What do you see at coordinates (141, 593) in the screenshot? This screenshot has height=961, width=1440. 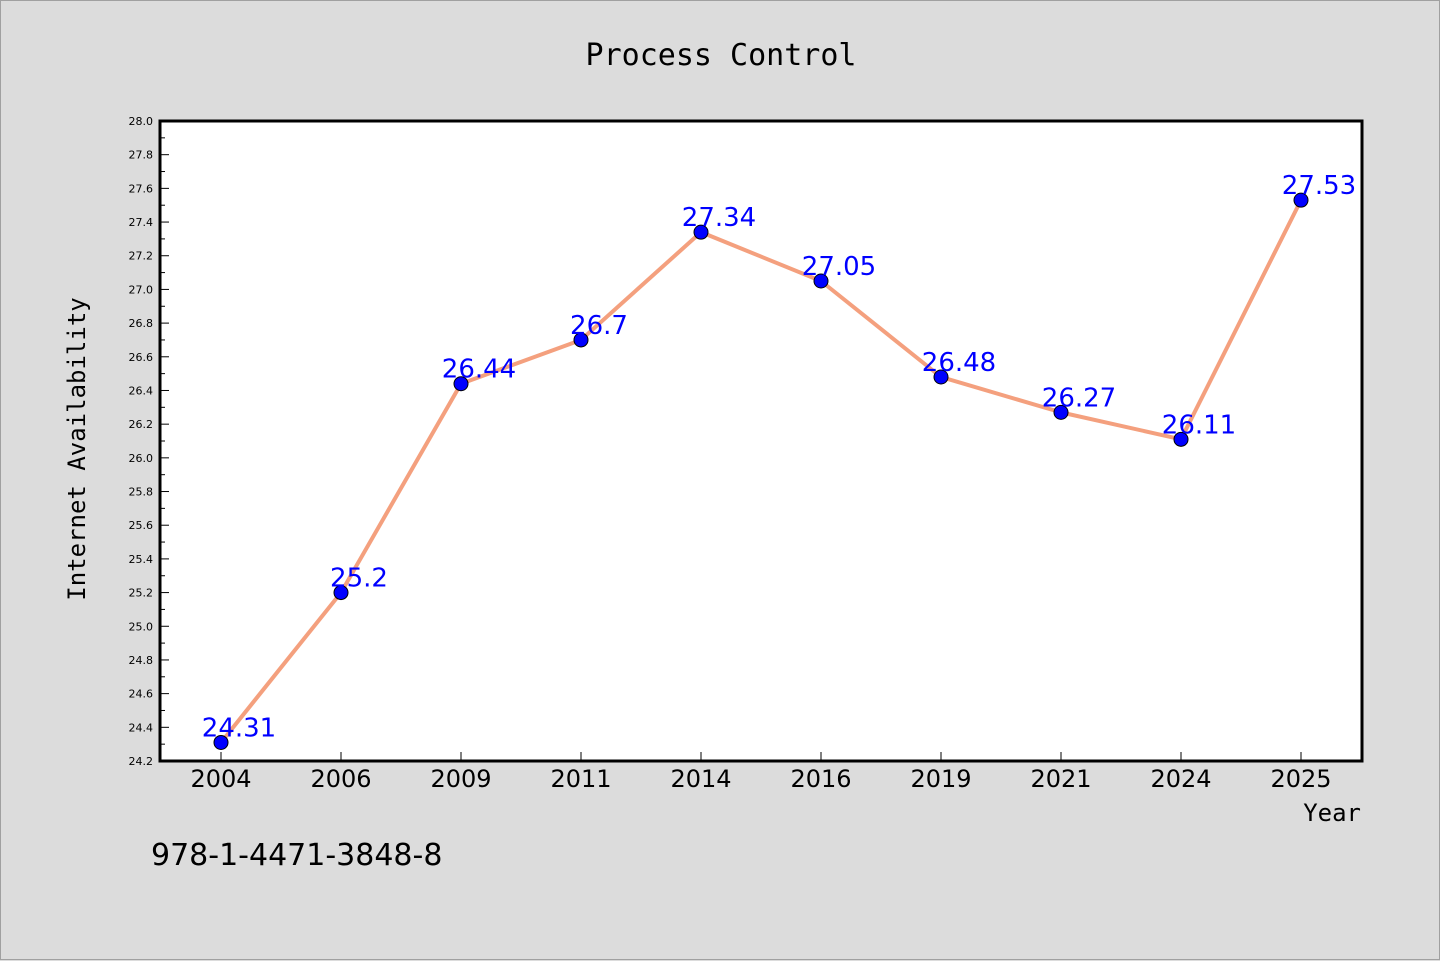 I see `y-tick-label: 25.2` at bounding box center [141, 593].